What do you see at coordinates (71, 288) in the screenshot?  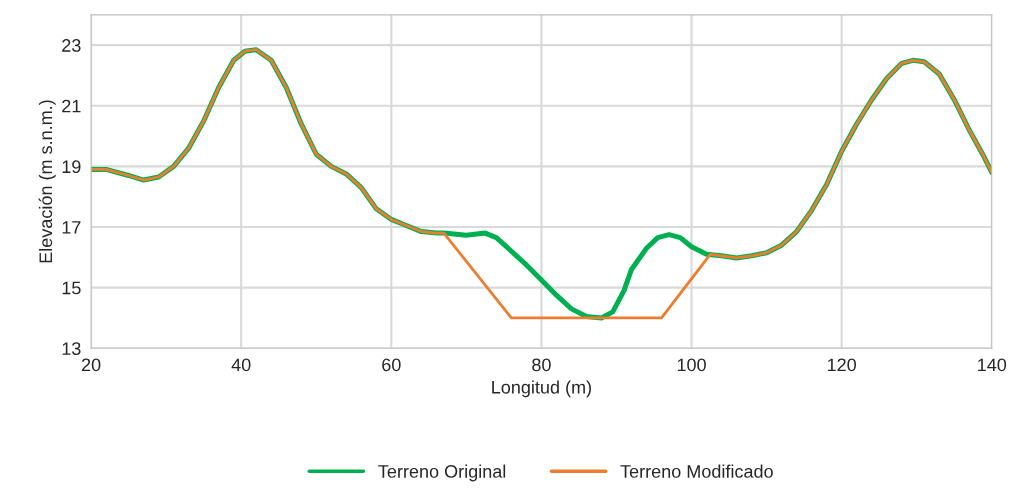 I see `y-tick-label: 15` at bounding box center [71, 288].